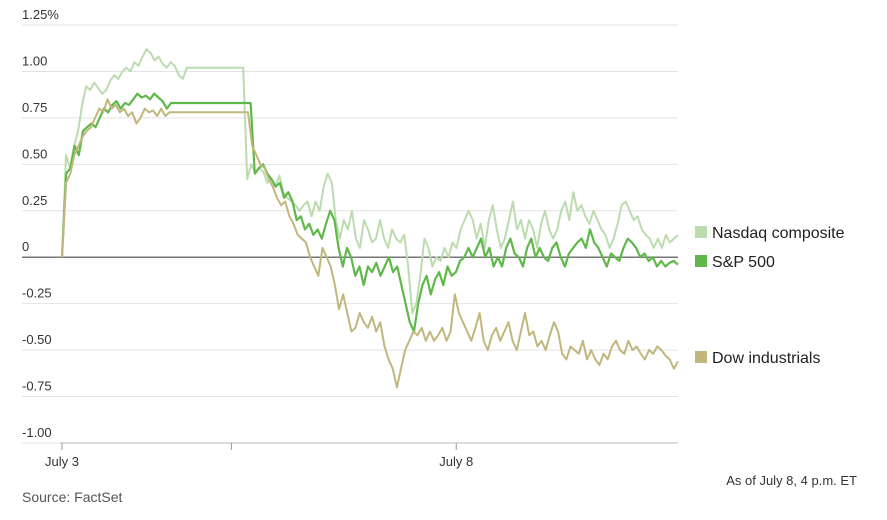 This screenshot has width=887, height=520. What do you see at coordinates (34, 153) in the screenshot?
I see `y-tick-label: 0.50` at bounding box center [34, 153].